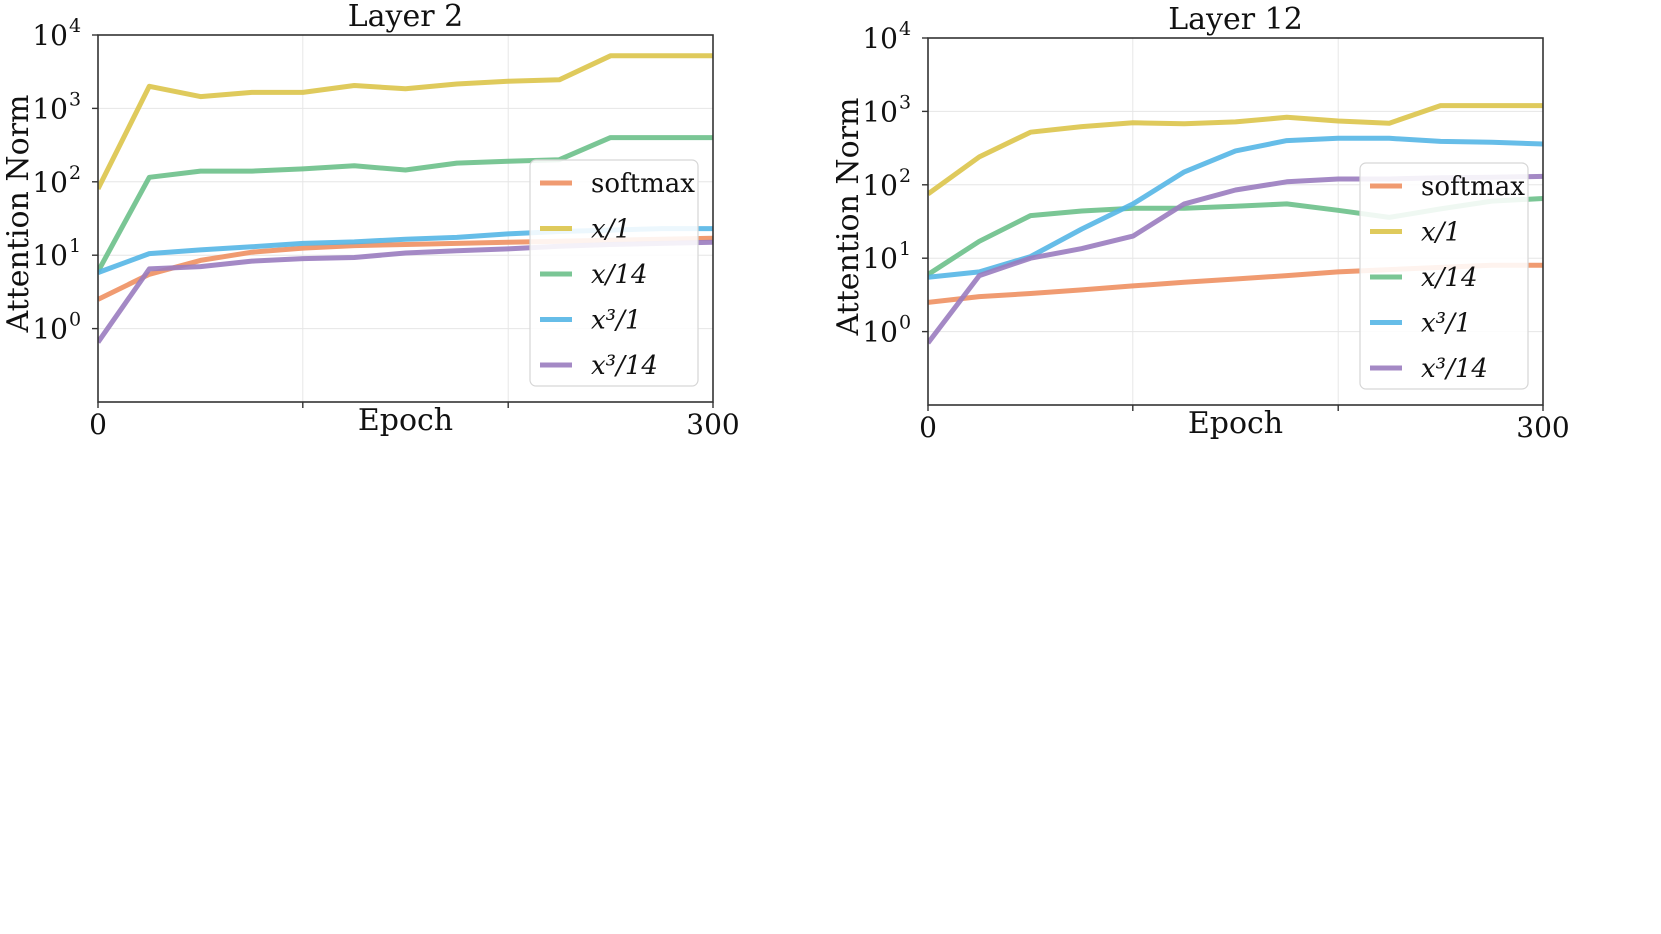 The image size is (1661, 934). What do you see at coordinates (1235, 19) in the screenshot?
I see `chart-title: Layer 12` at bounding box center [1235, 19].